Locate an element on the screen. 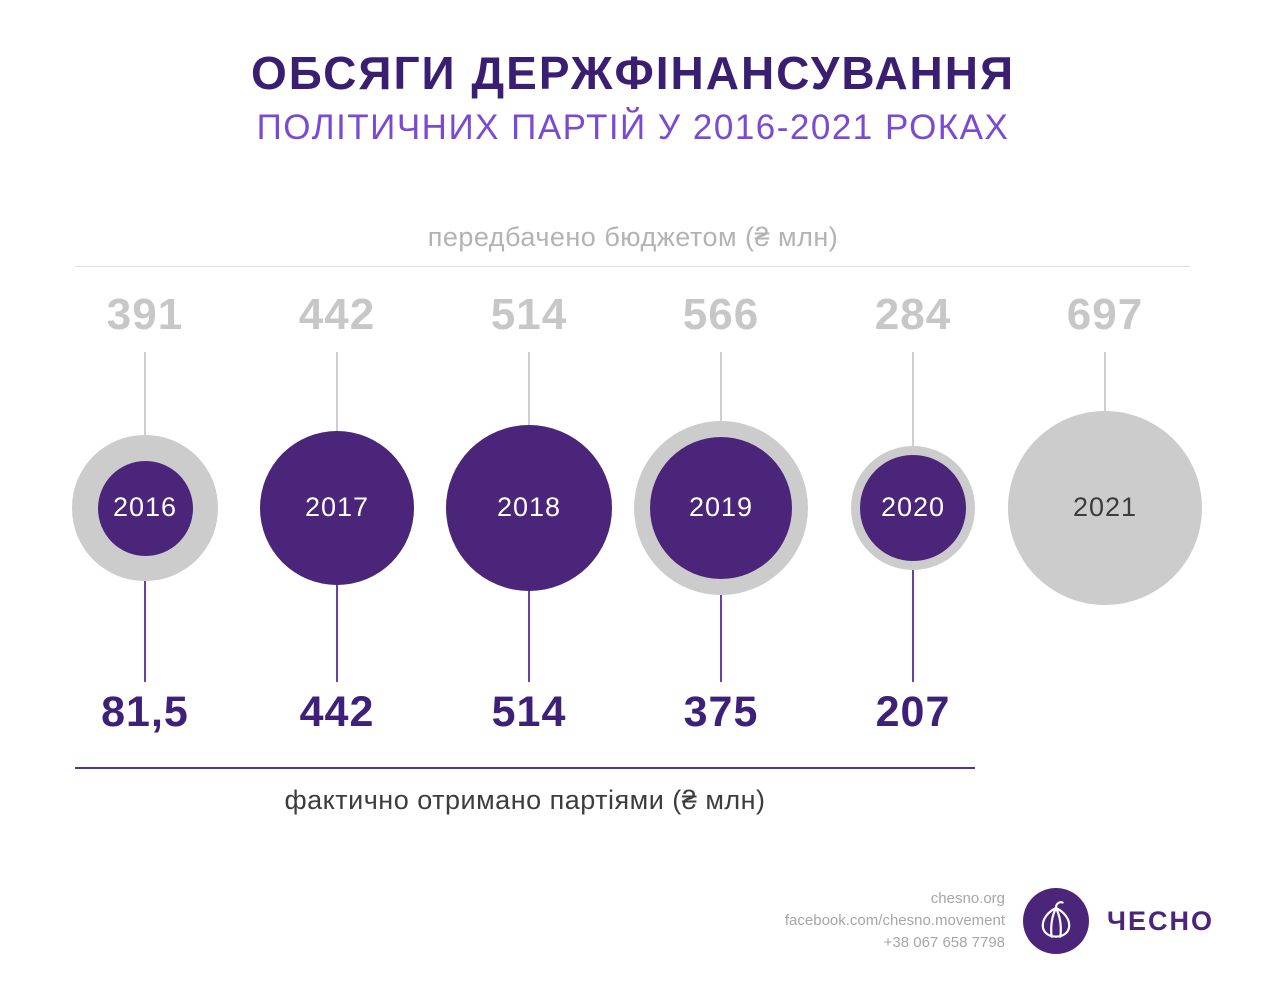 This screenshot has width=1266, height=990. budget-value-label: 566 is located at coordinates (721, 314).